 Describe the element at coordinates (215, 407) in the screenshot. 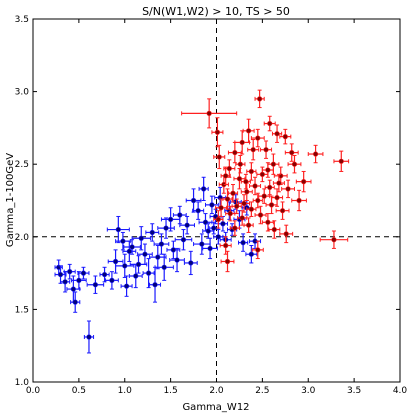

I see `x-axis-label: Gamma_W12` at that location.